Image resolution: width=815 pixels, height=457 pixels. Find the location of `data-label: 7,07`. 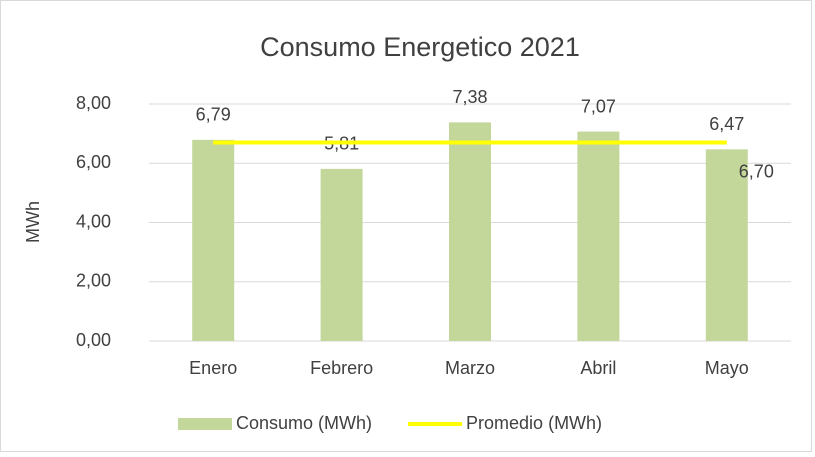

data-label: 7,07 is located at coordinates (598, 106).